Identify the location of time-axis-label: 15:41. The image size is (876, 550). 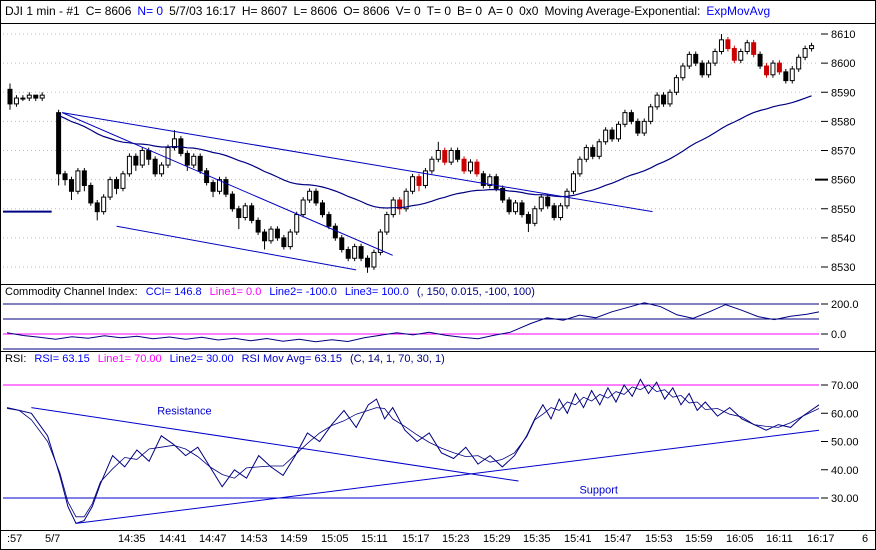
(578, 539).